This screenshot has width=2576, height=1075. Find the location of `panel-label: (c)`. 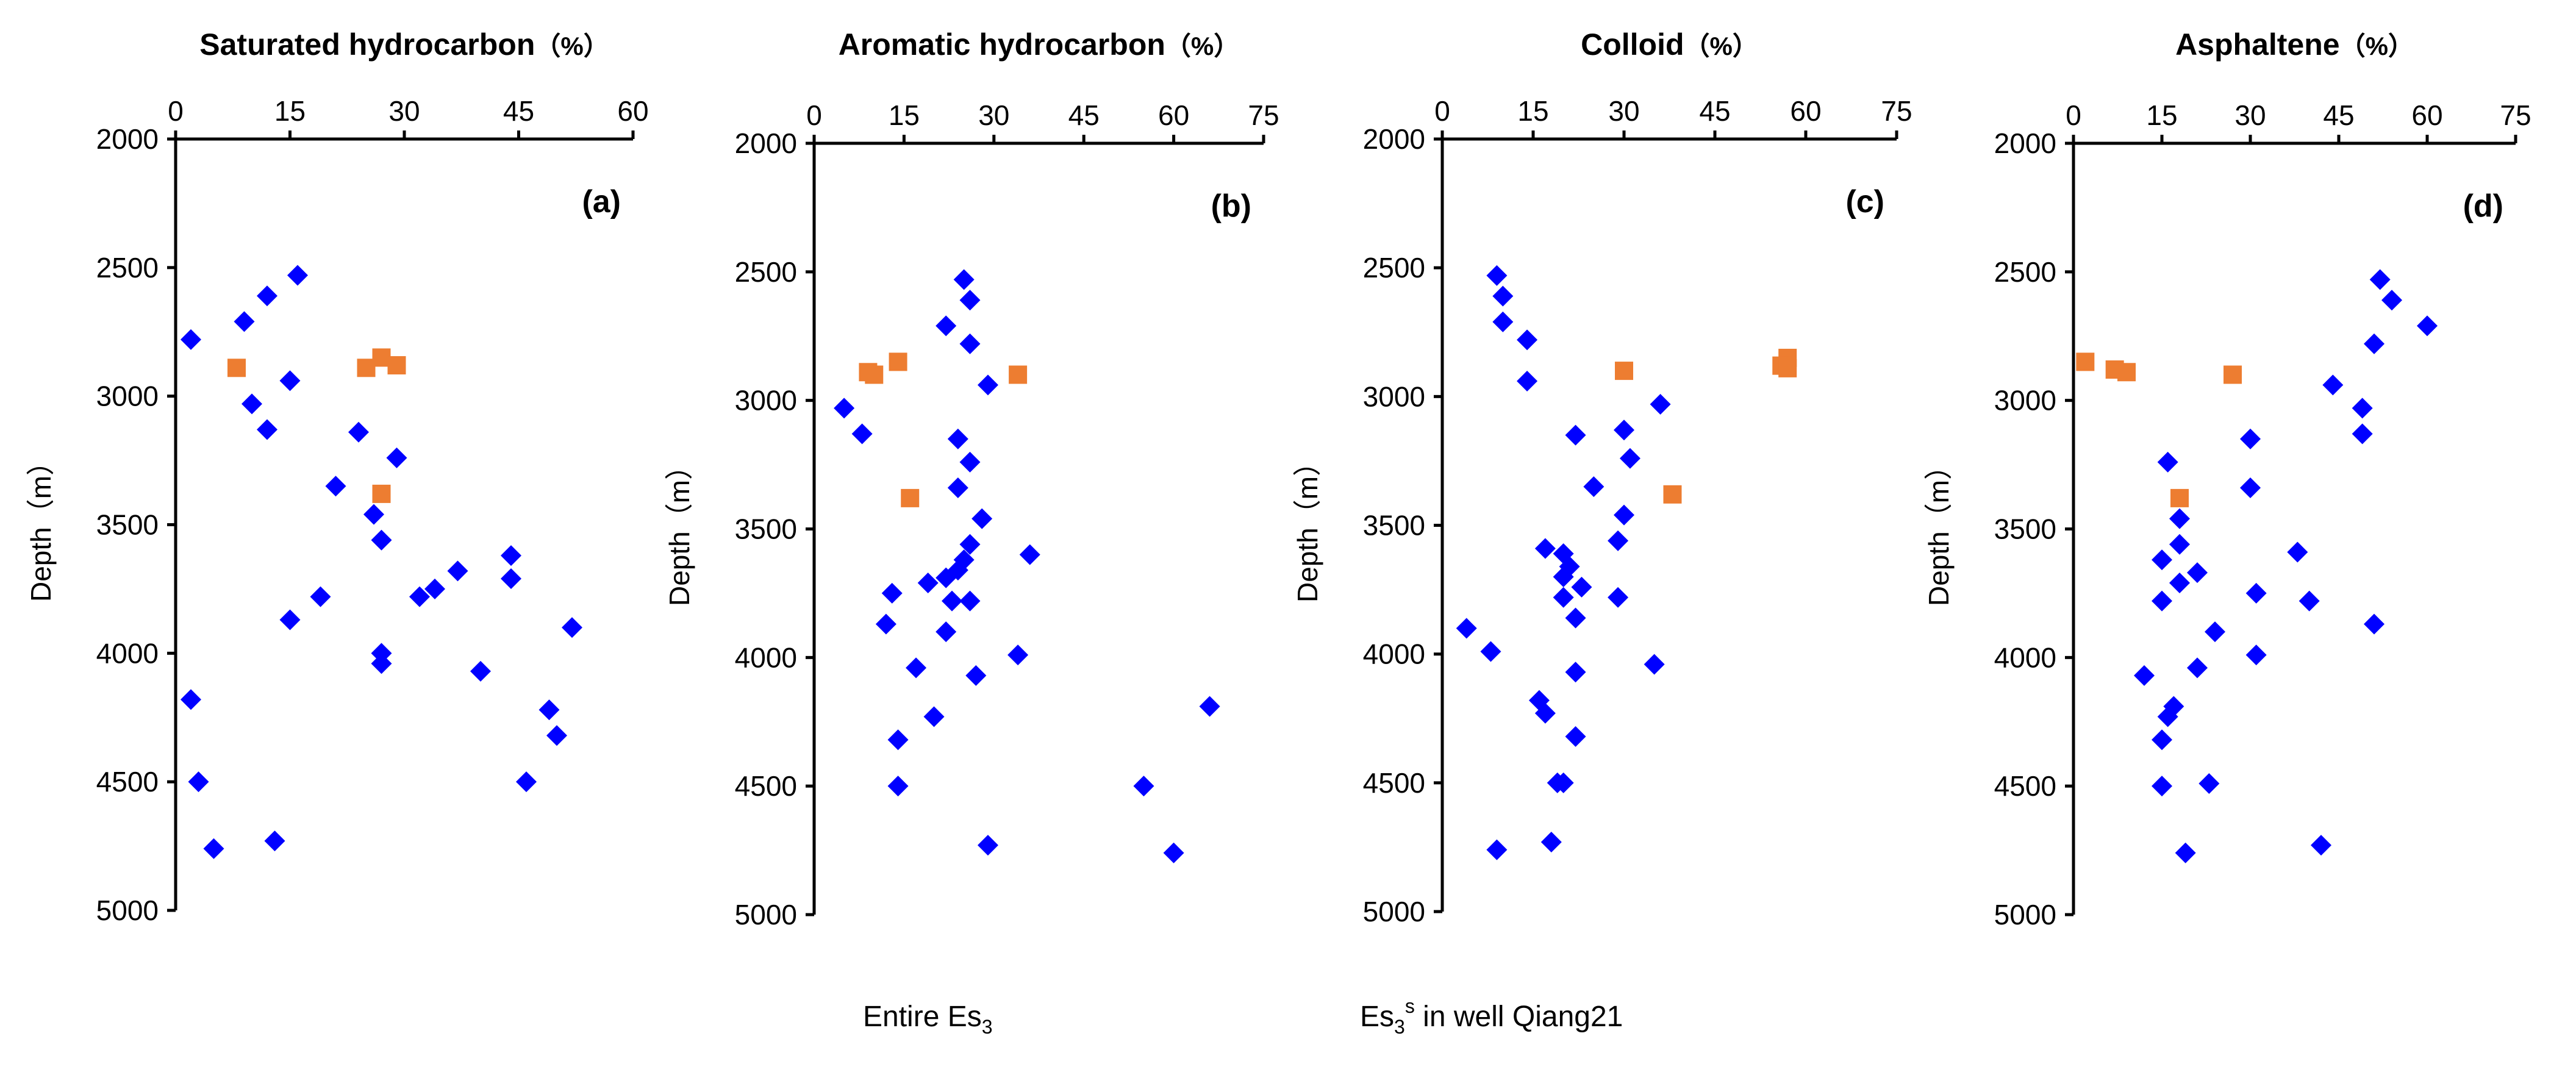

panel-label: (c) is located at coordinates (1864, 202).